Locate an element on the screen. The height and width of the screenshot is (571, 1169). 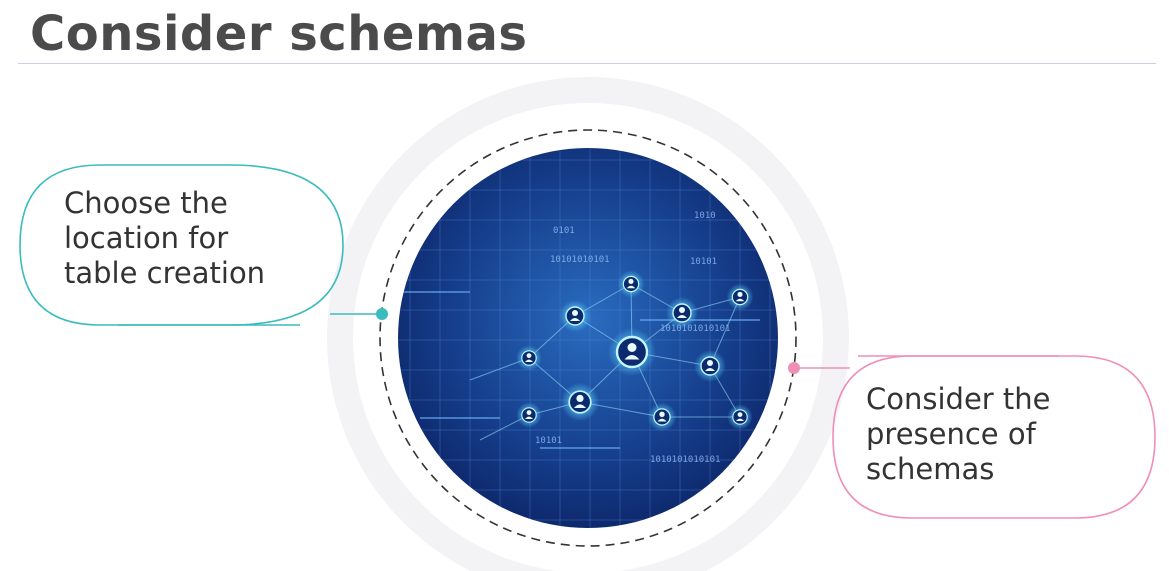
callout-left-text: Choose the location for table creation is located at coordinates (164, 238).